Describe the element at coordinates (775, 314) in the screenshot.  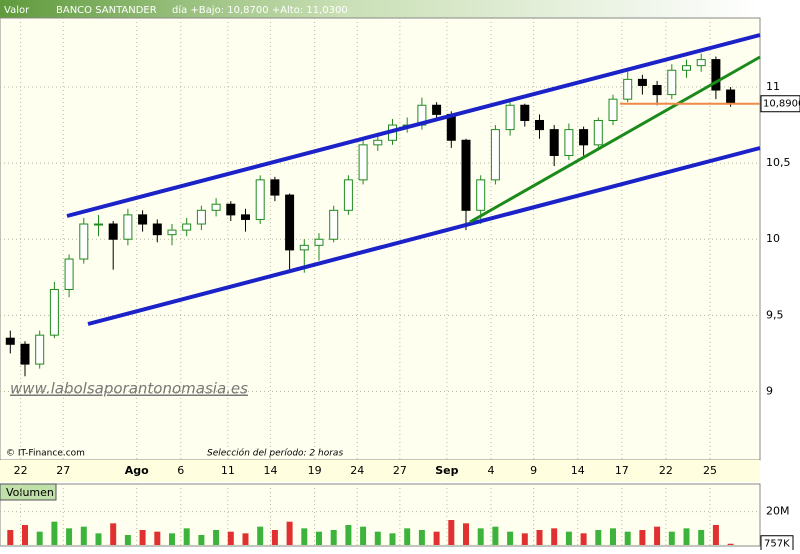
I see `y-tick-label: 9,5` at that location.